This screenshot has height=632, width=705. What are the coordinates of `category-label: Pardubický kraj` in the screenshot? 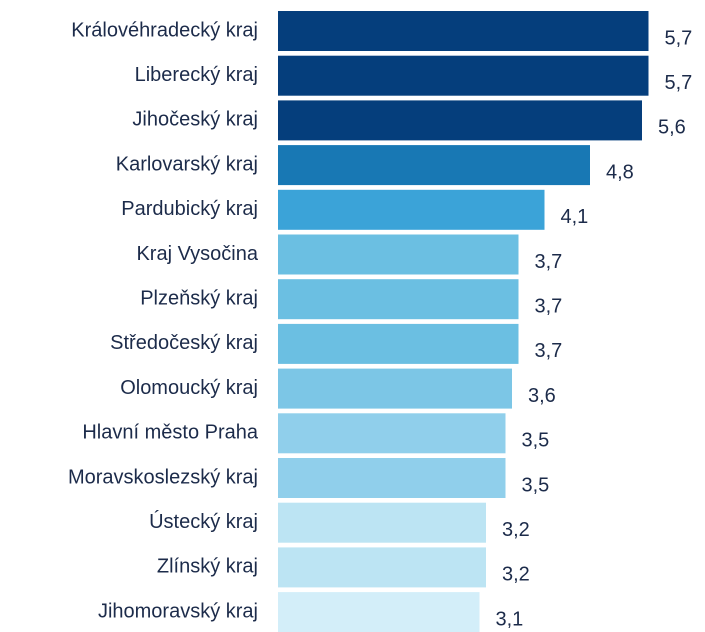 It's located at (189, 209).